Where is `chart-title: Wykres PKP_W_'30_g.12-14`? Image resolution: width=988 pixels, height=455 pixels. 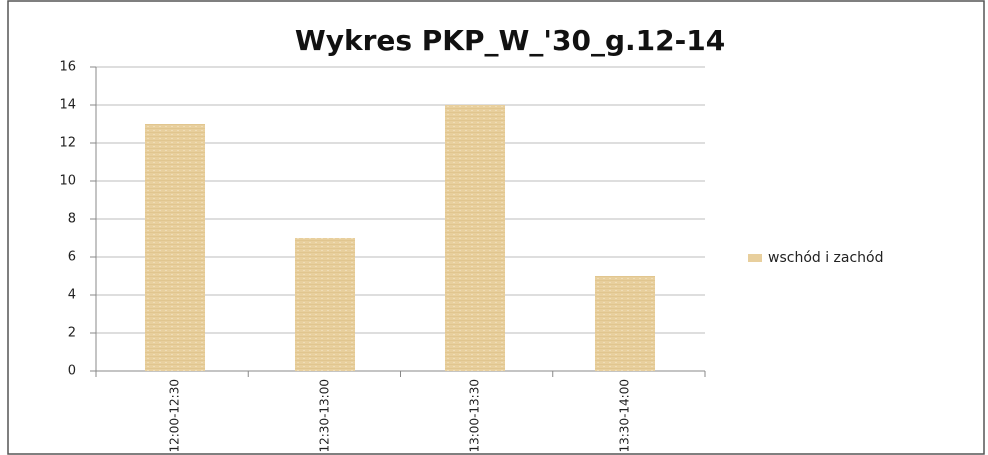
chart-title: Wykres PKP_W_'30_g.12-14 is located at coordinates (510, 40).